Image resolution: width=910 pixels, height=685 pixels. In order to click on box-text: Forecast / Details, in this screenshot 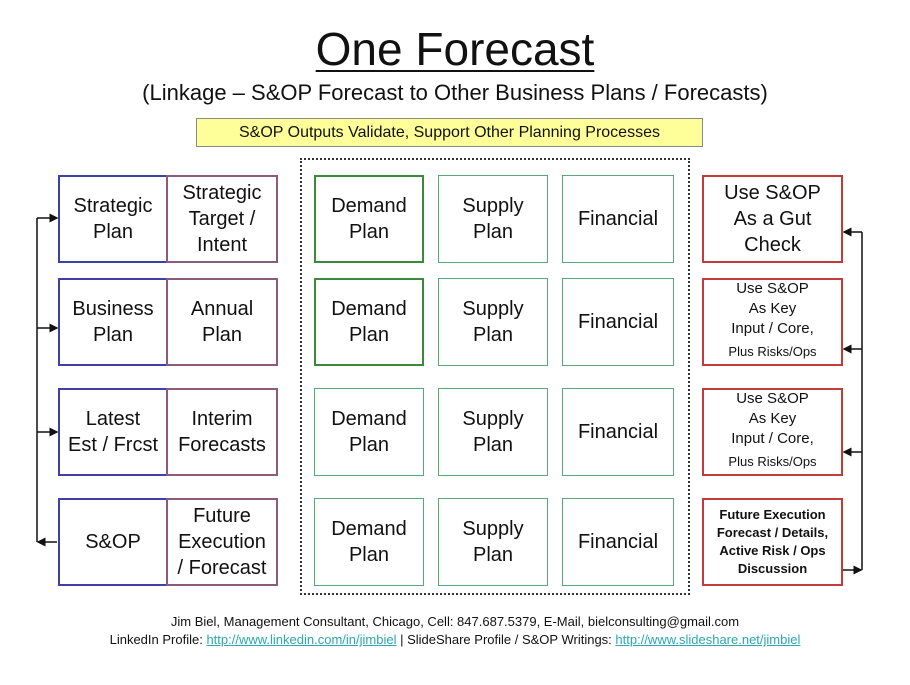, I will do `click(772, 532)`.